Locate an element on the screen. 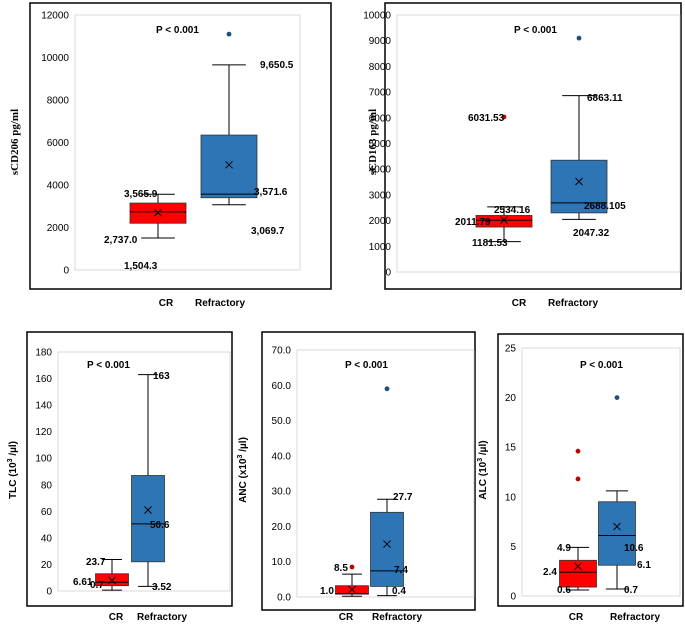  y-tick-label: 2000 is located at coordinates (58, 228).